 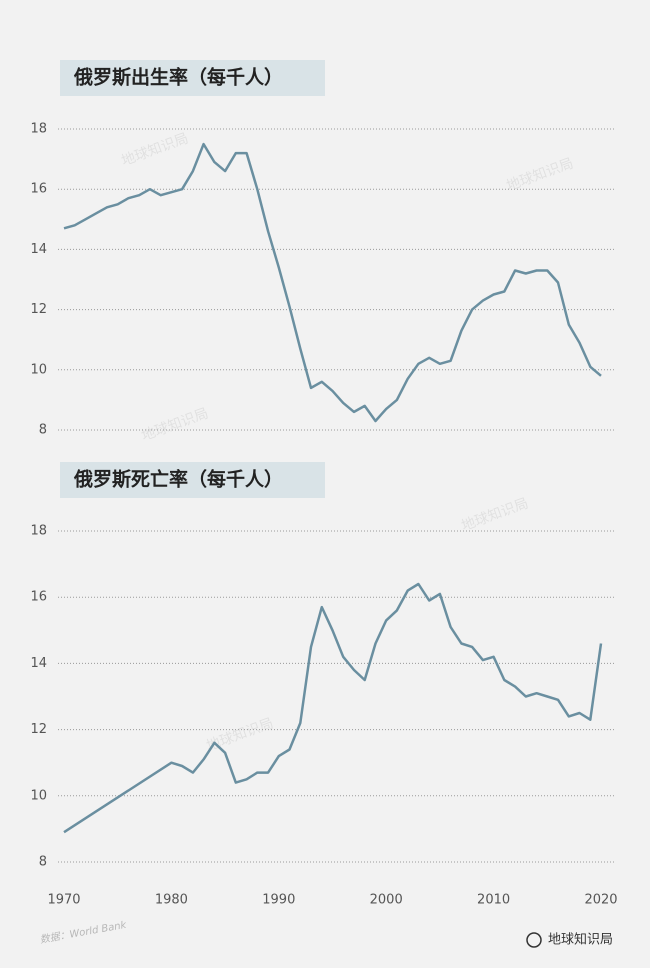 I want to click on logo-icon, so click(x=534, y=940).